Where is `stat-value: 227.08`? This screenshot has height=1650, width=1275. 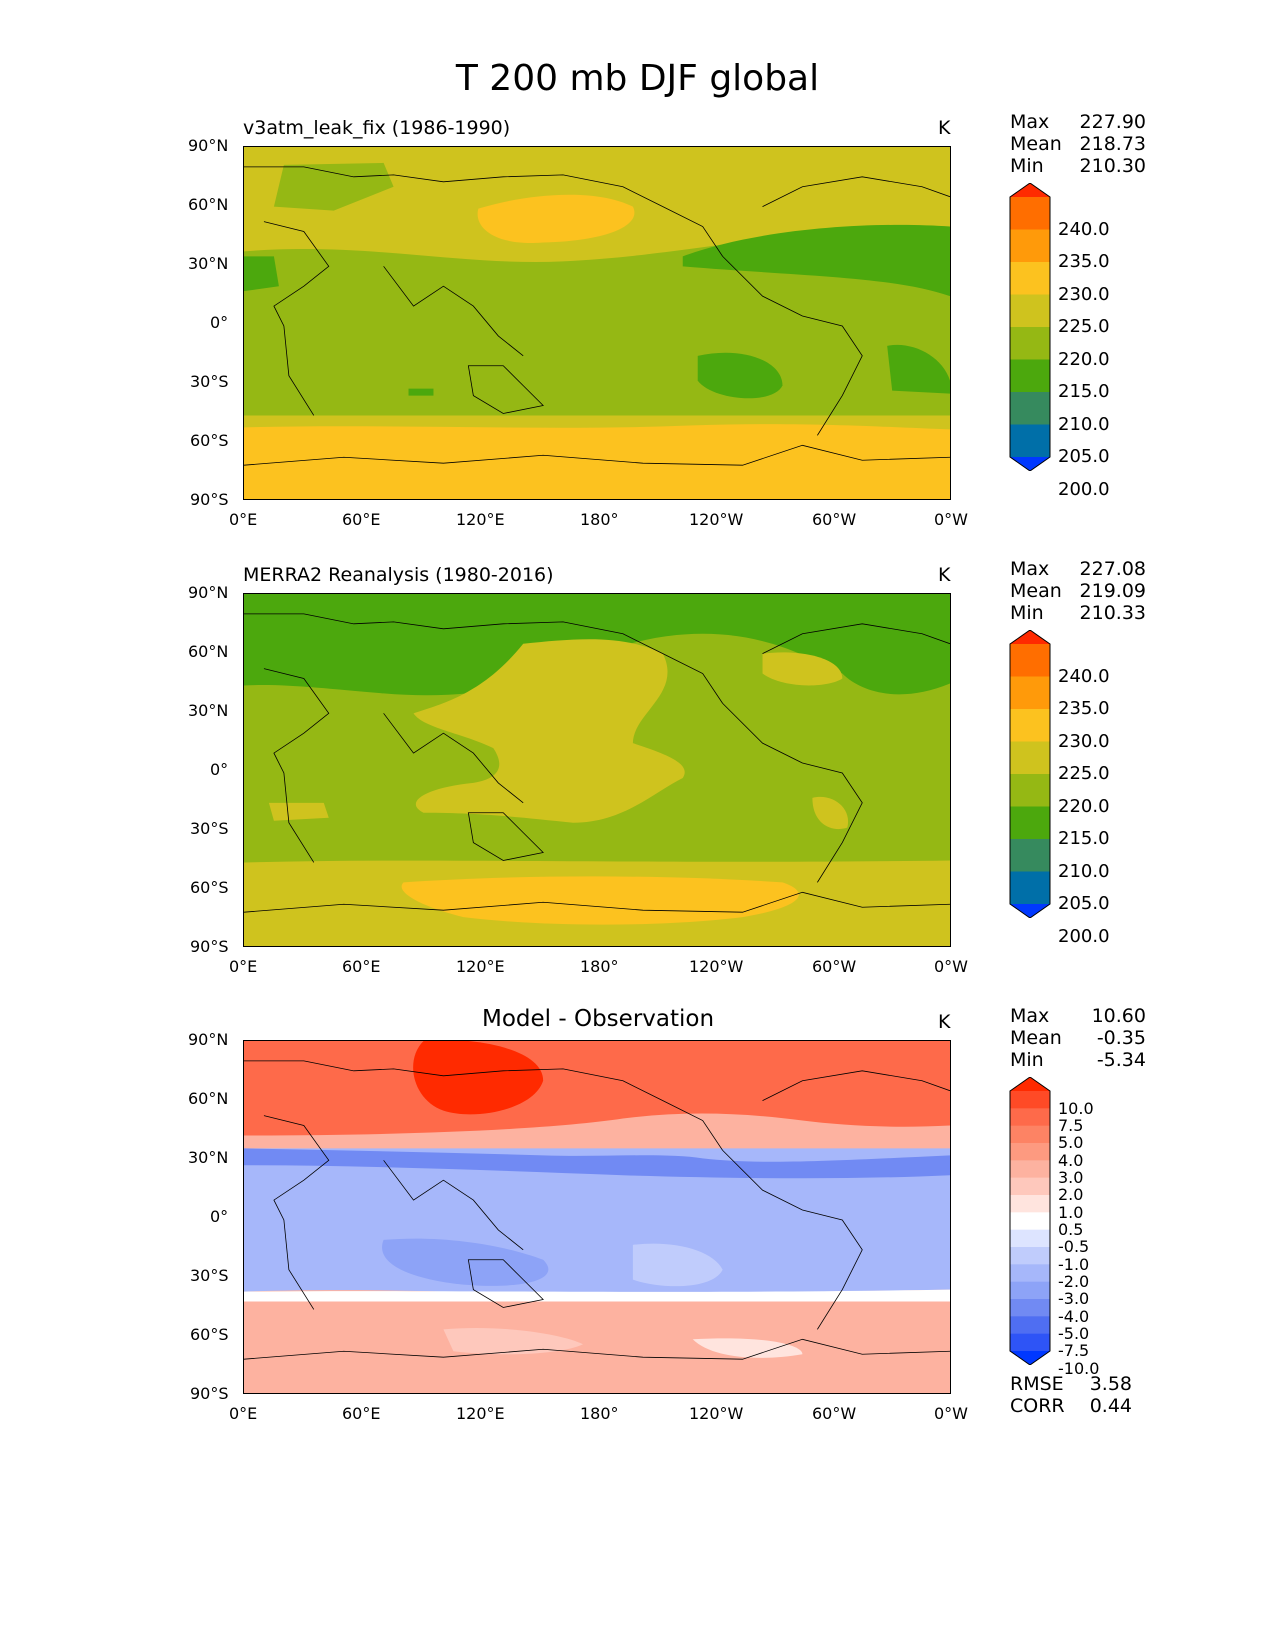 stat-value: 227.08 is located at coordinates (1112, 569).